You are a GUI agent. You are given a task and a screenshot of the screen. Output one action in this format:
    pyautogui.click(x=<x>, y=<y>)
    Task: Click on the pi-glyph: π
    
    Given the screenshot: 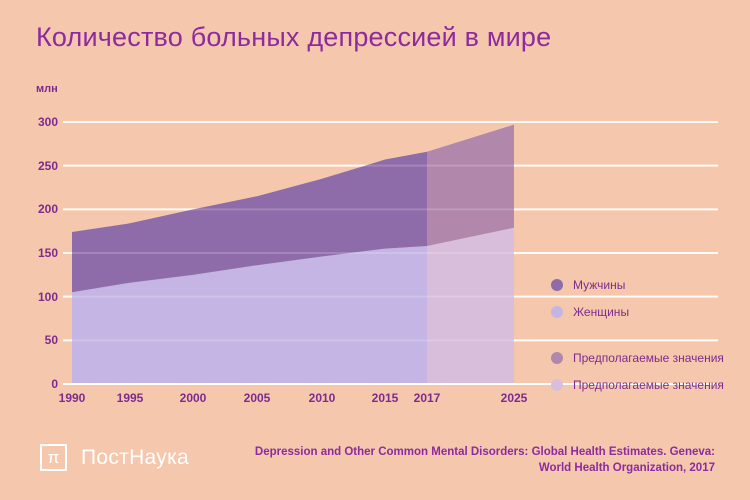 What is the action you would take?
    pyautogui.click(x=53, y=457)
    